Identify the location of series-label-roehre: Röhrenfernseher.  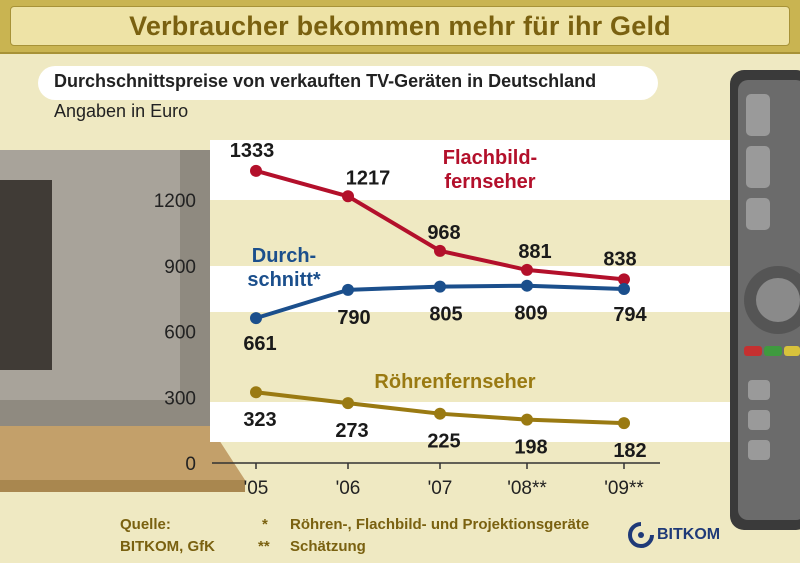
(454, 382).